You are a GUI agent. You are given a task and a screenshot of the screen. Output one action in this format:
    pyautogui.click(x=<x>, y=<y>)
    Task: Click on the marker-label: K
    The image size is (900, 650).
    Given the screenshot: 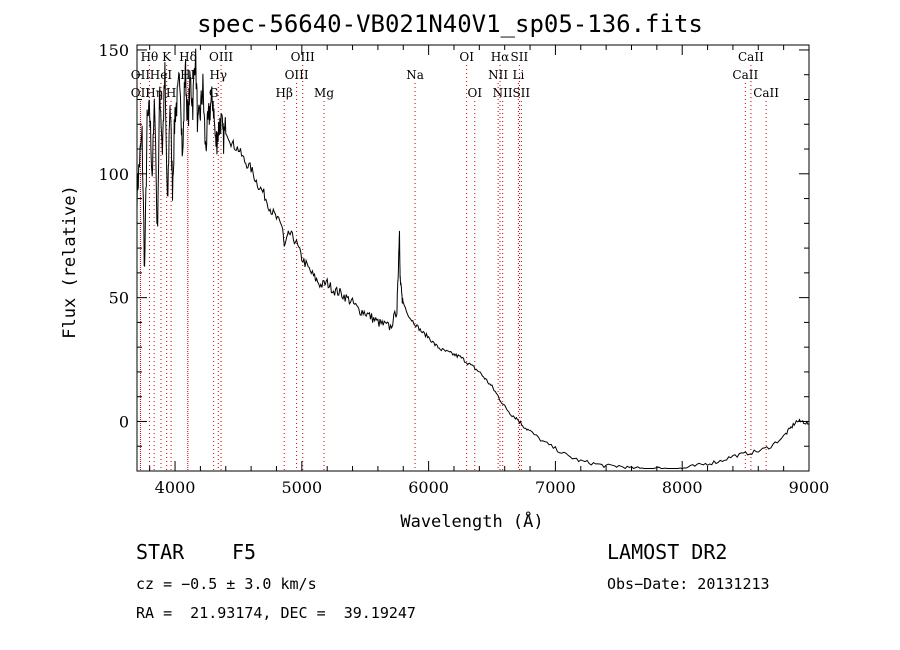 What is the action you would take?
    pyautogui.click(x=167, y=57)
    